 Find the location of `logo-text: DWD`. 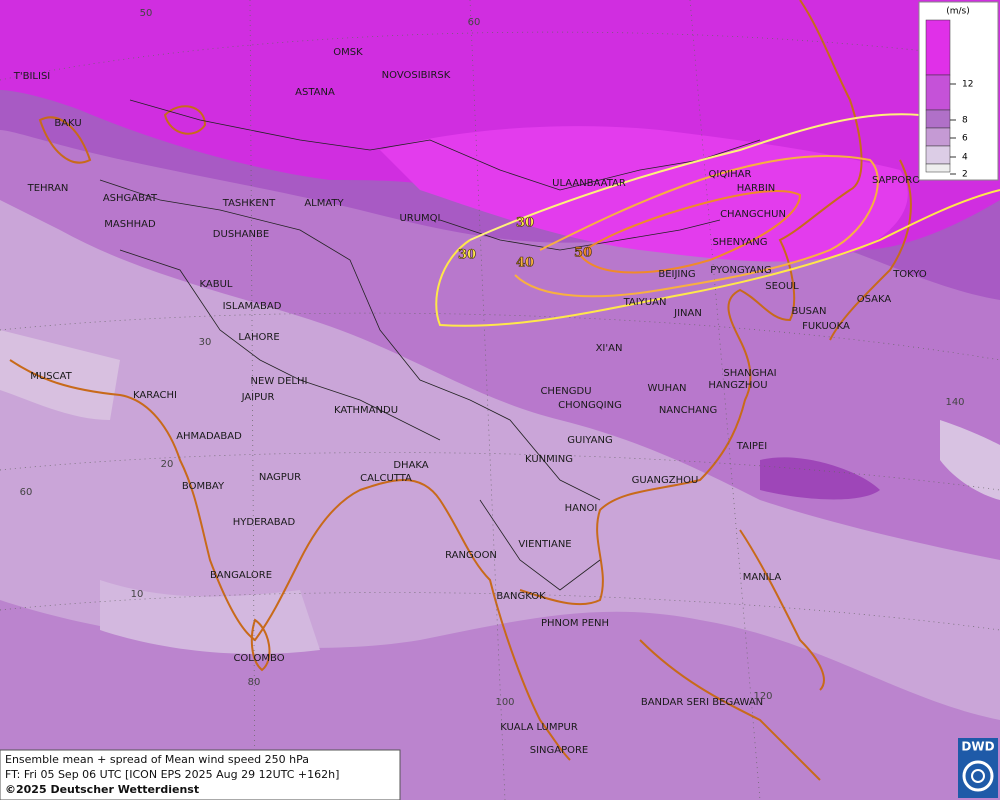

logo-text: DWD is located at coordinates (977, 747).